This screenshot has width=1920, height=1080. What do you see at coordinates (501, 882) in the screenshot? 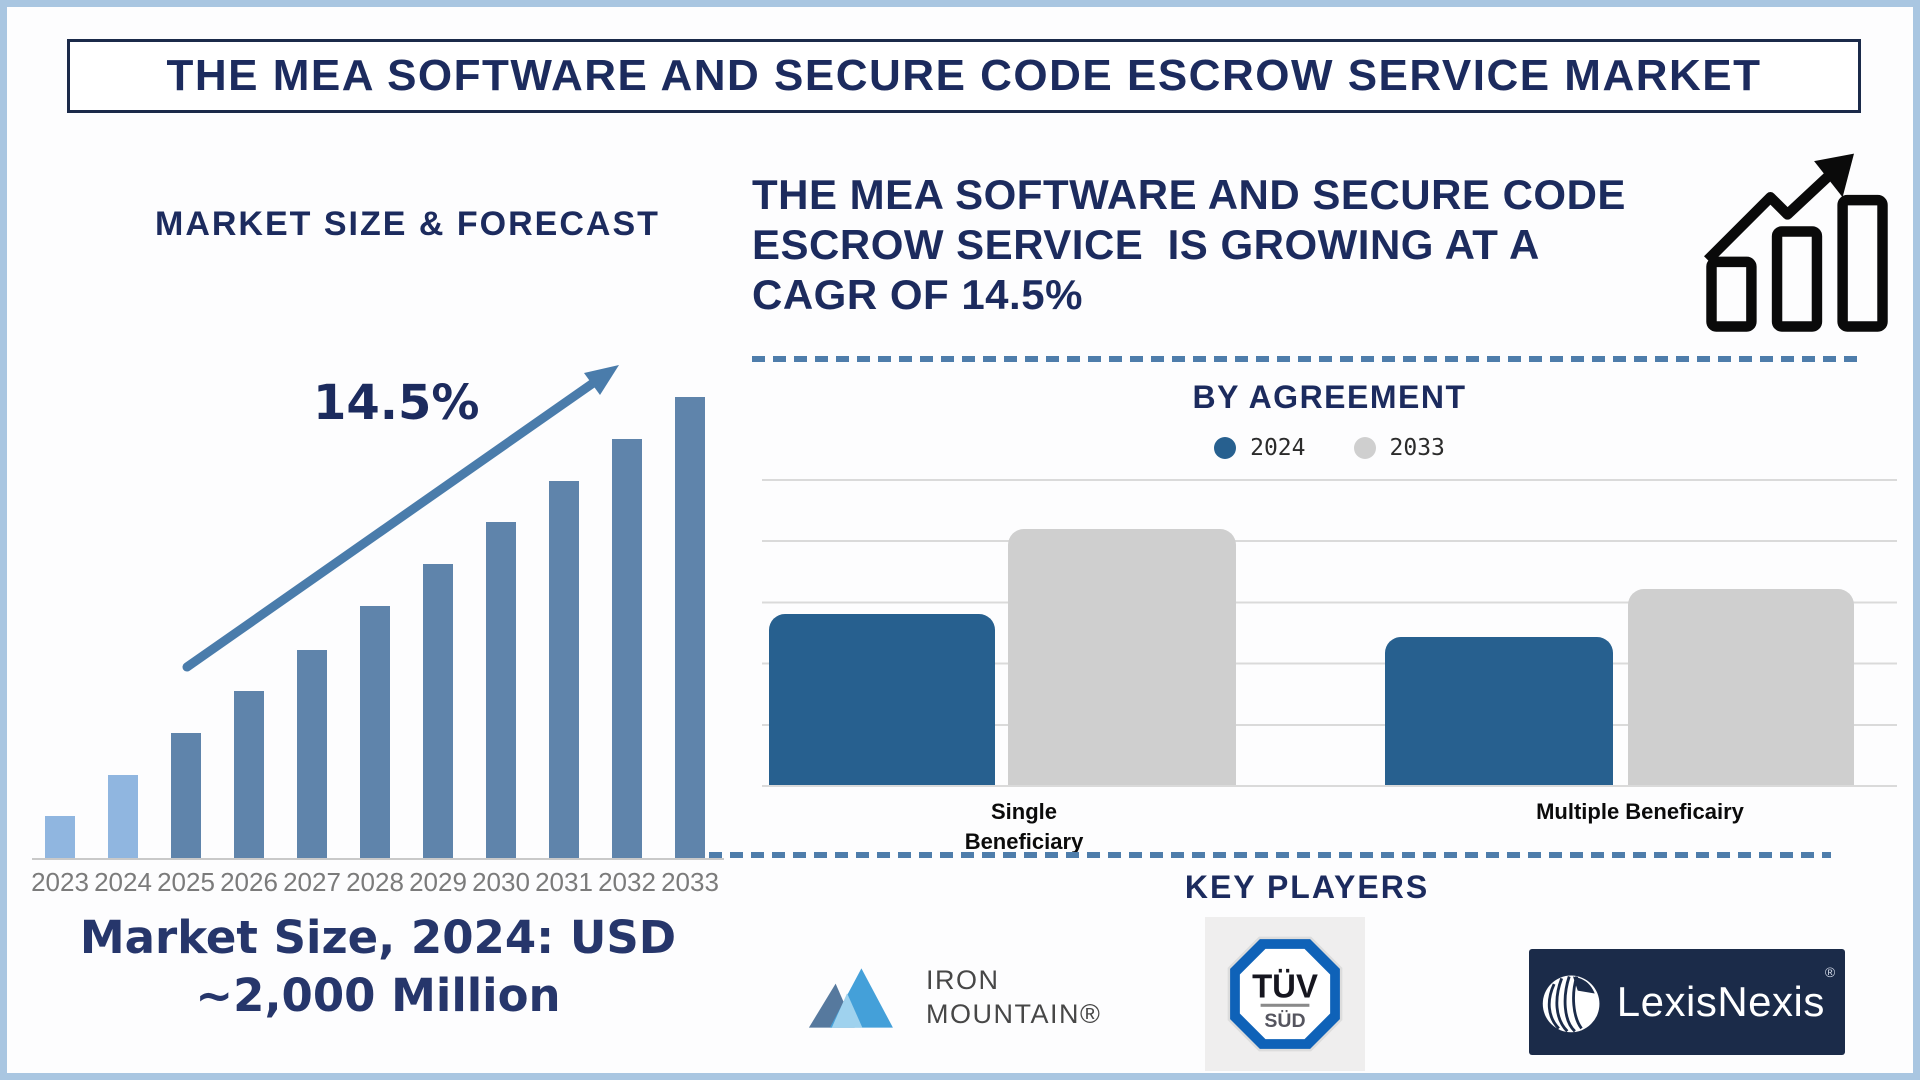
I see `year-tick-label: 2030` at bounding box center [501, 882].